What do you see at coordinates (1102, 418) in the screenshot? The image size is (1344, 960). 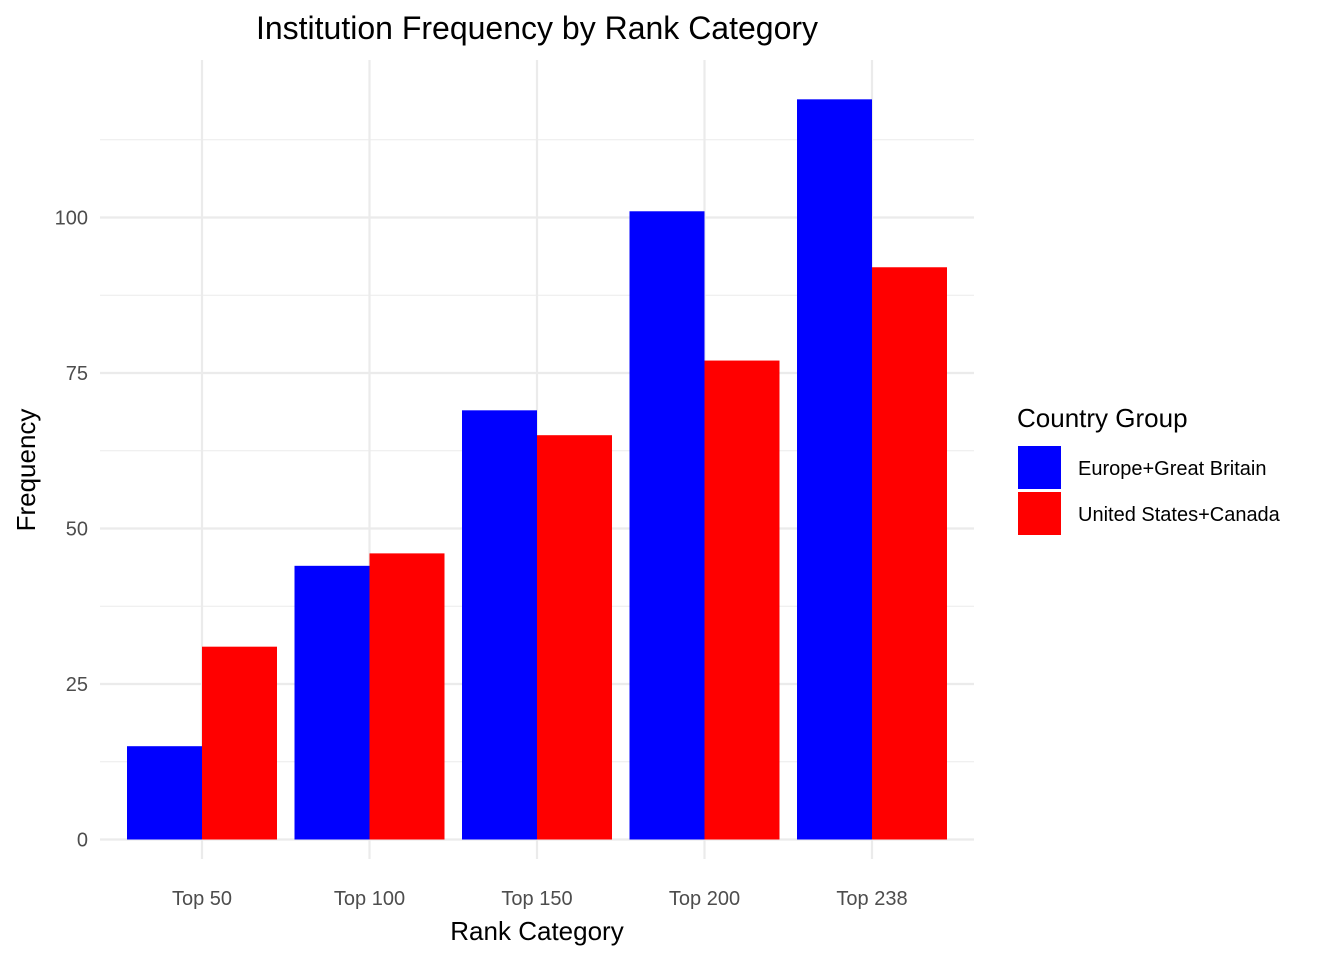 I see `legend-title: Country Group` at bounding box center [1102, 418].